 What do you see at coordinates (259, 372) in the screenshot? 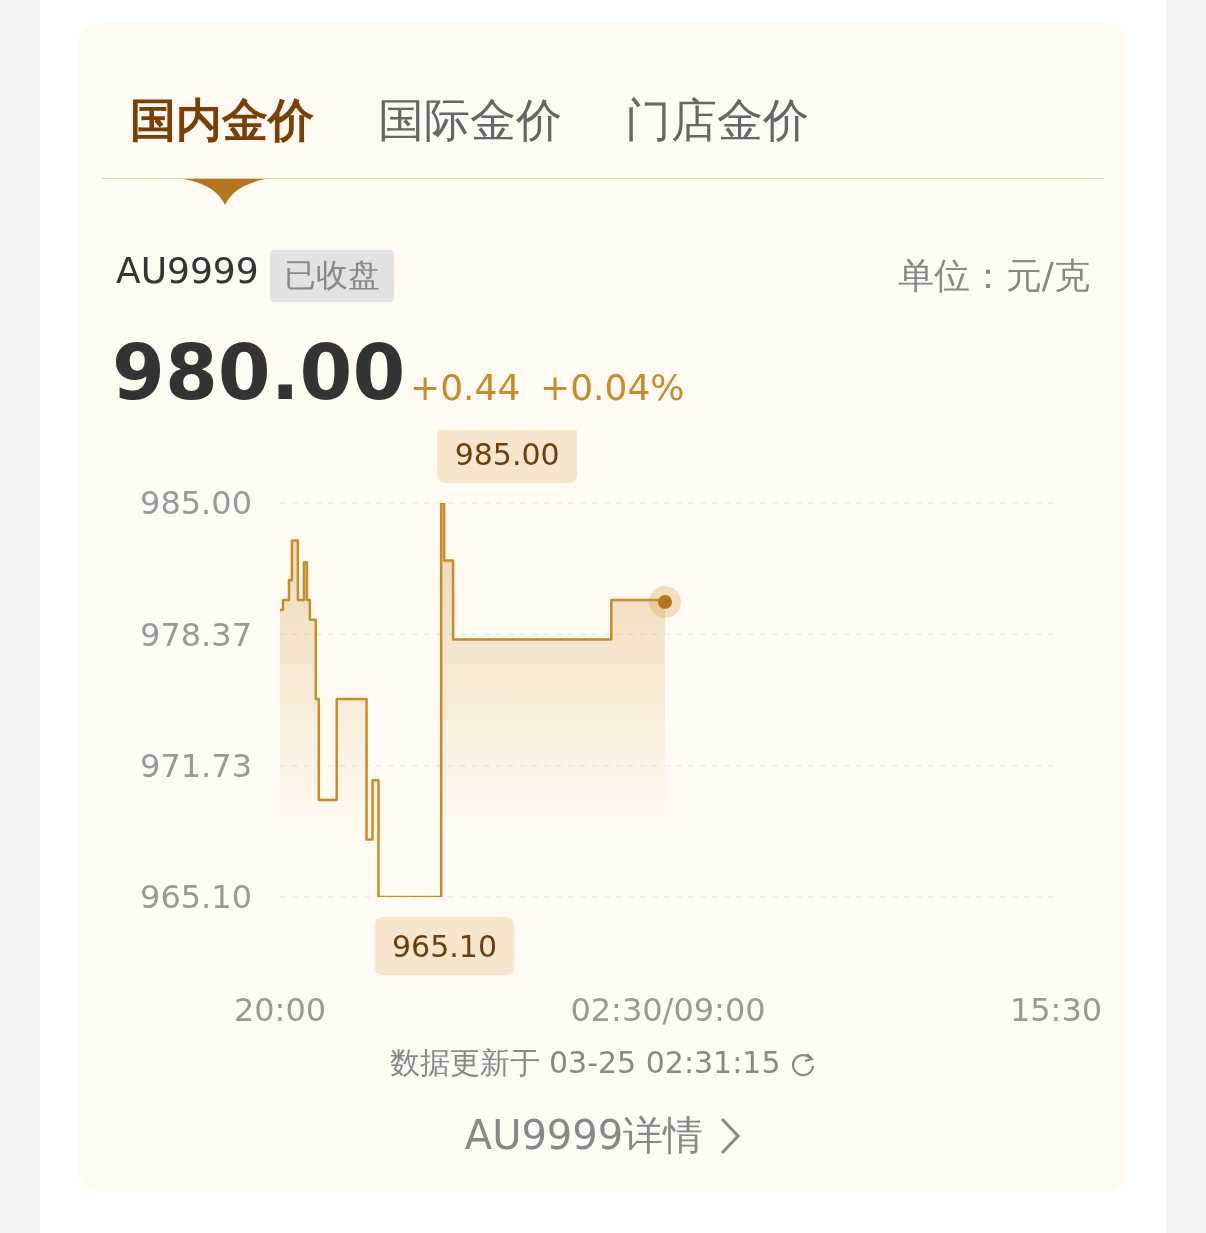
I see `text: 980.00` at bounding box center [259, 372].